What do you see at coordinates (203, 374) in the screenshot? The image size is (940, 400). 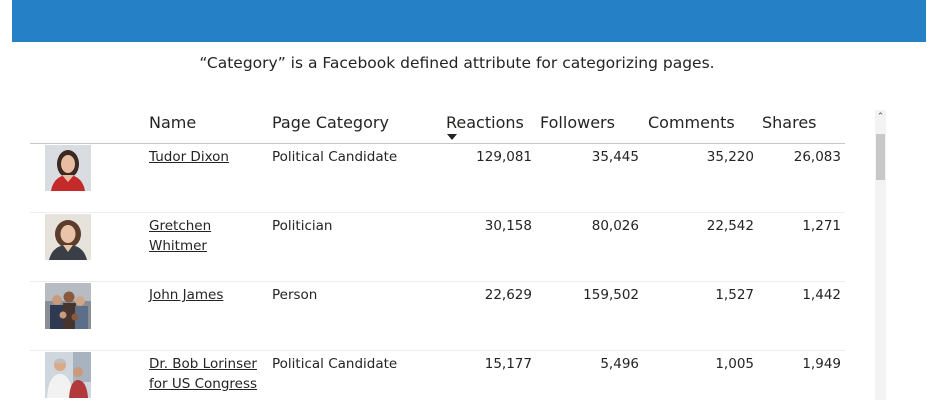 I see `row-name-link: Dr. Bob Lorinser for US Congress` at bounding box center [203, 374].